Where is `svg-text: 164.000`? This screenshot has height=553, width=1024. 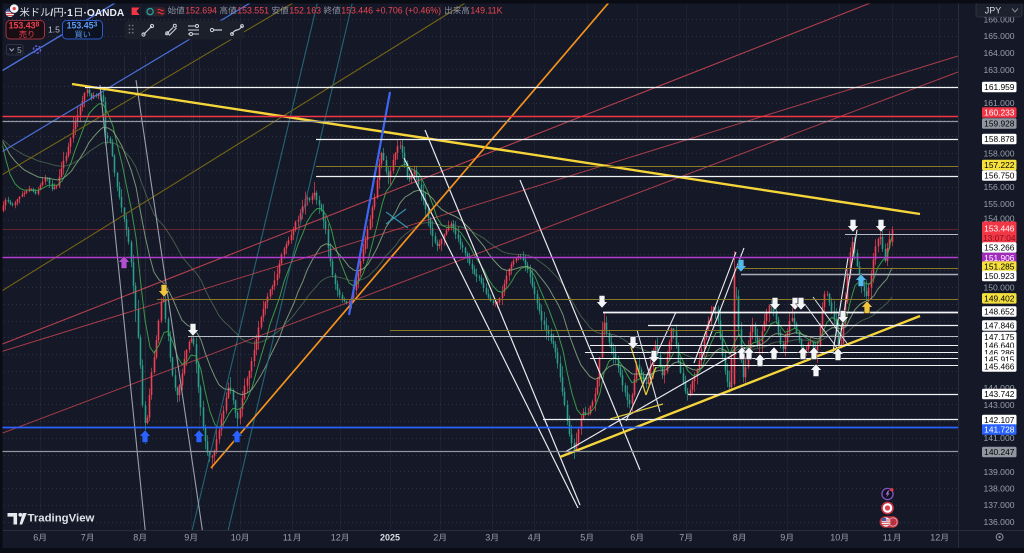
svg-text: 164.000 is located at coordinates (998, 53).